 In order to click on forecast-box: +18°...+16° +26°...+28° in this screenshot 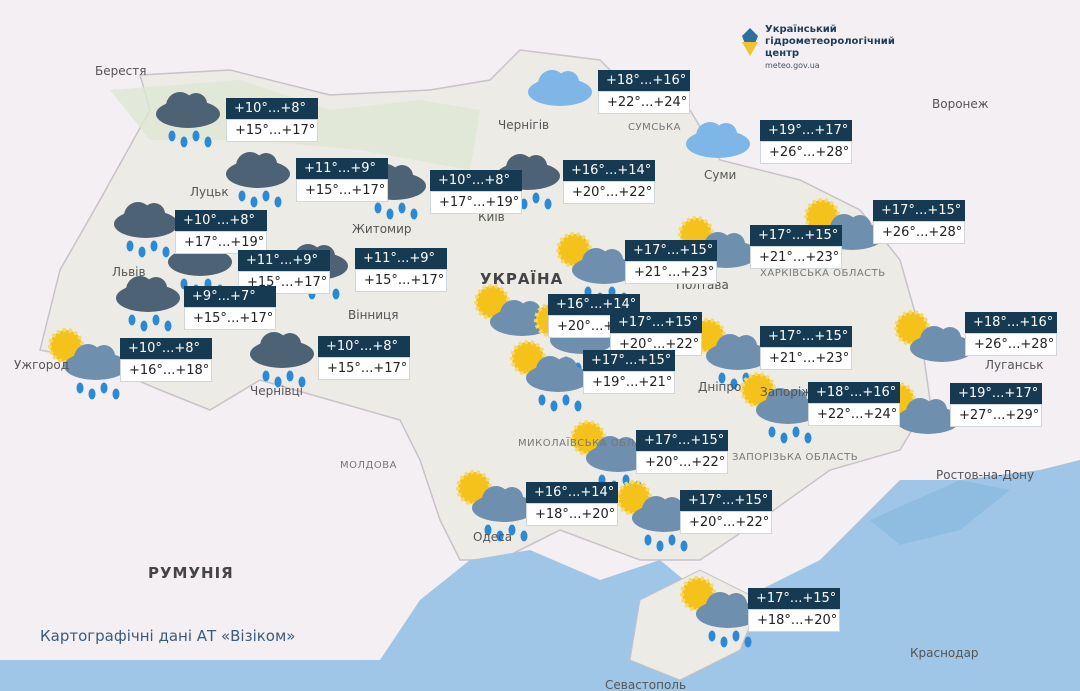, I will do `click(1011, 334)`.